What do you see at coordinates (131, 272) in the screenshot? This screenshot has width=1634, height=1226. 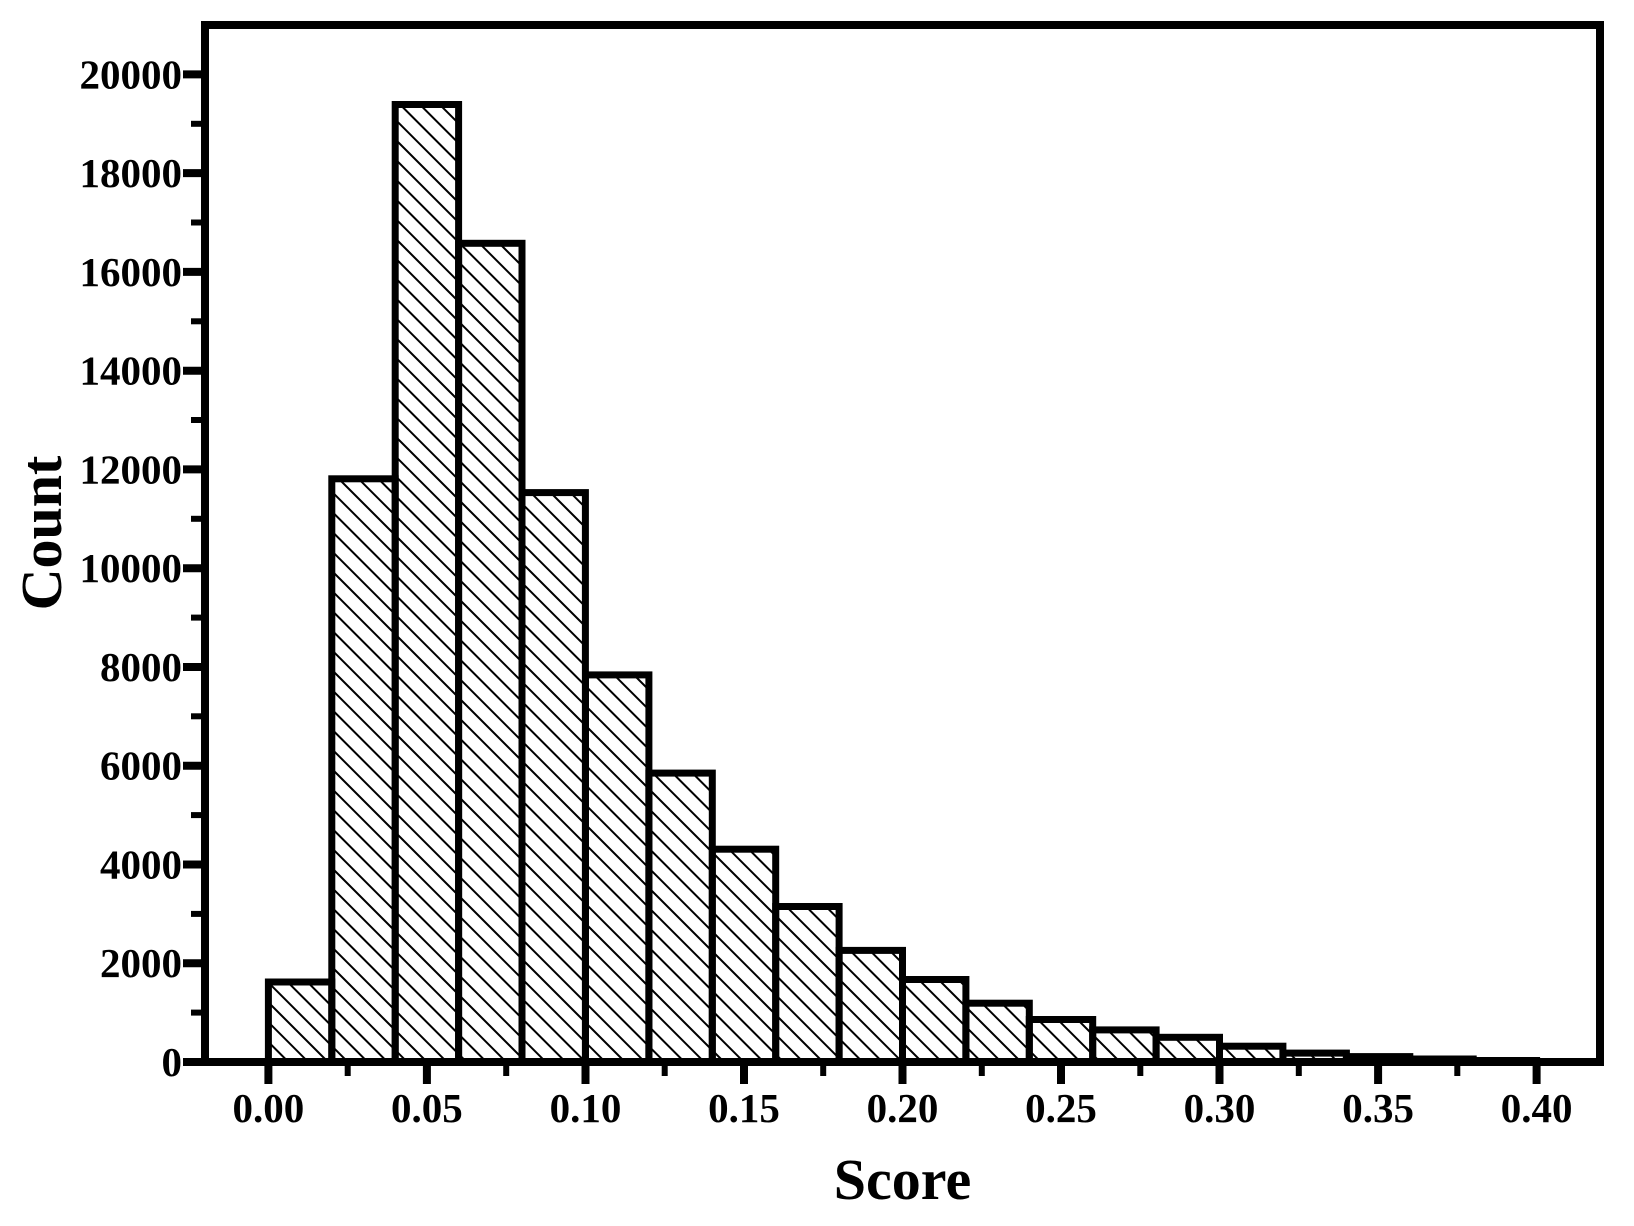 I see `y-tick-label: 16000` at bounding box center [131, 272].